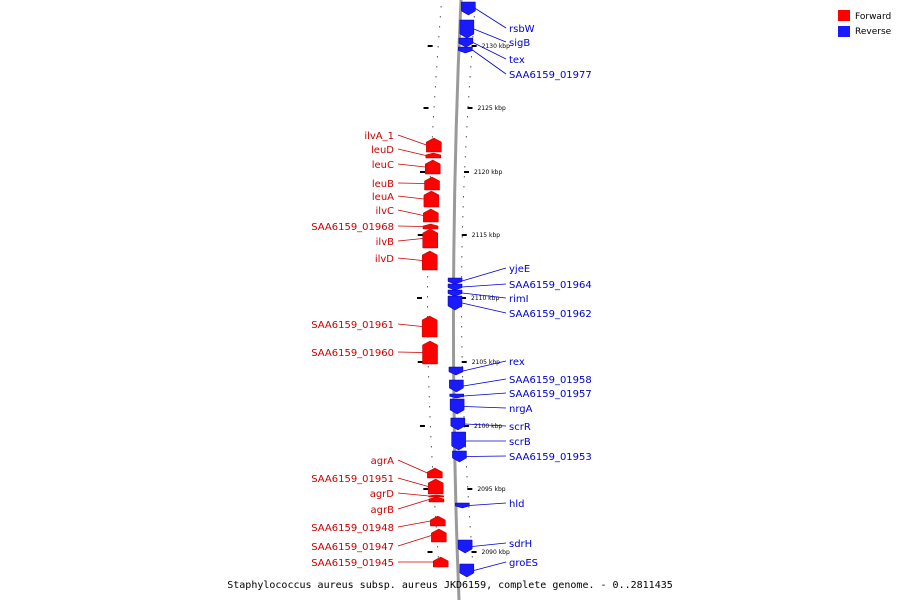  I want to click on gene-reverse-saa6159-01953: SAA6159_01953, so click(522, 456).